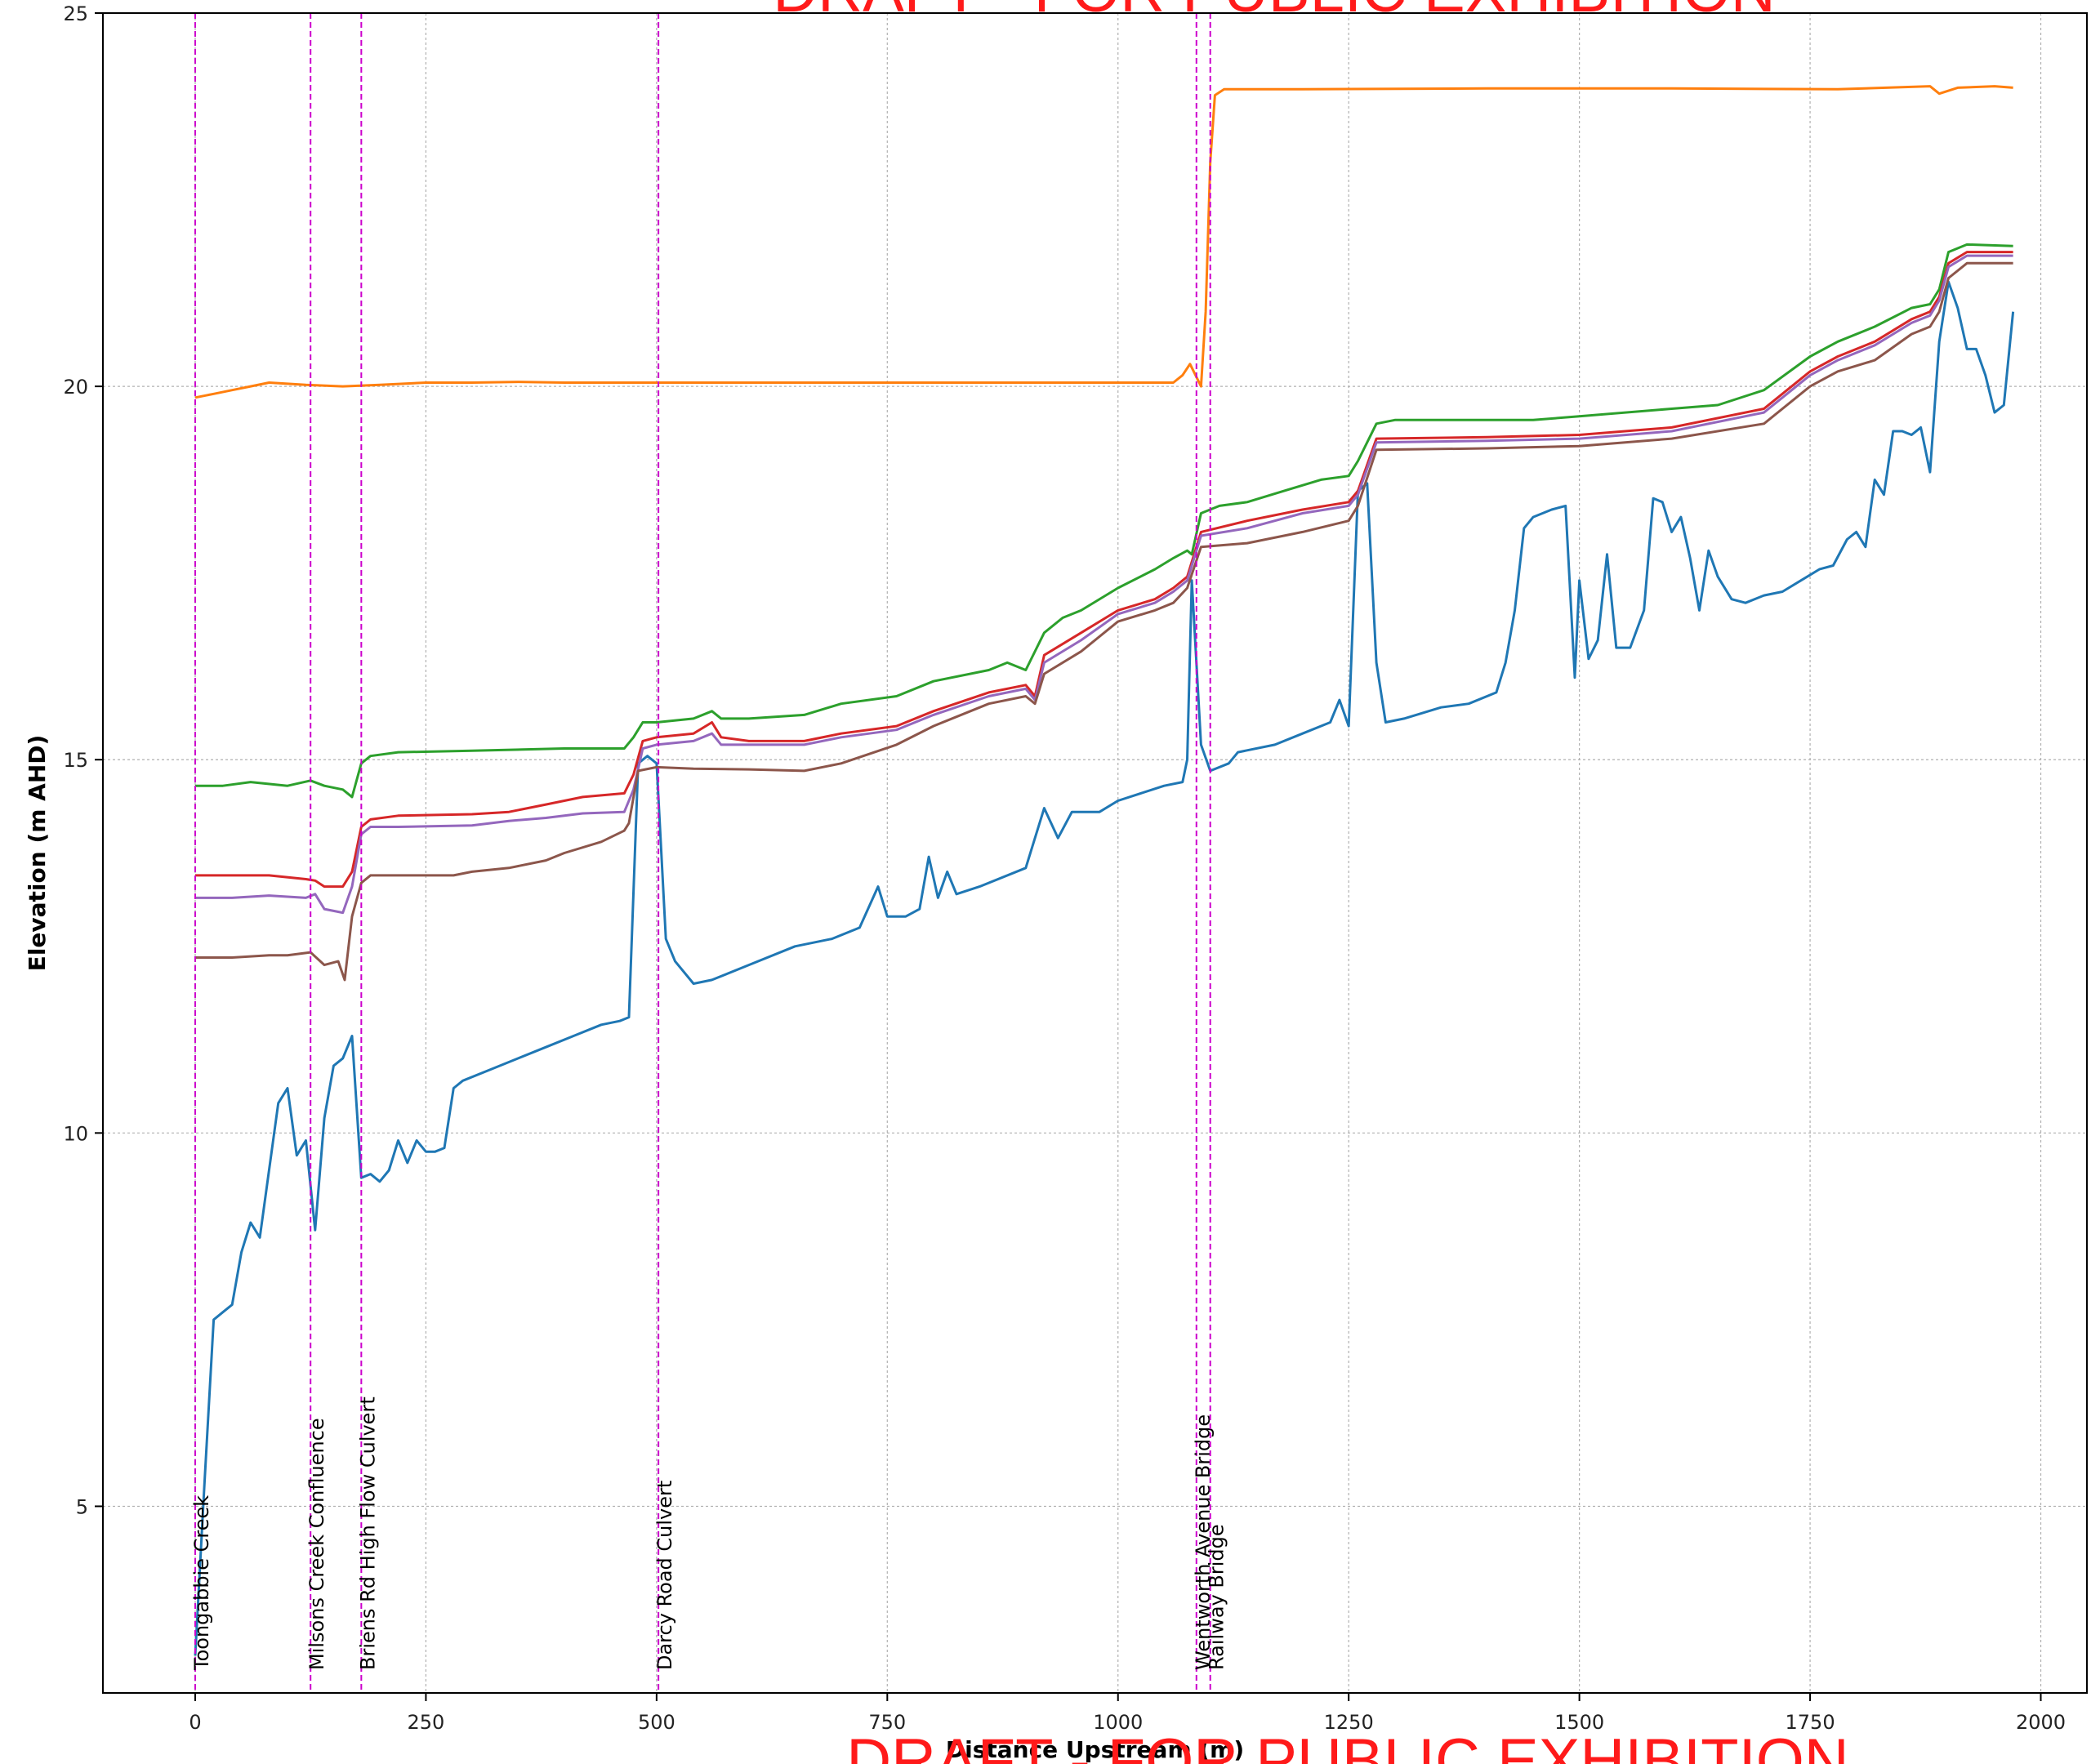  Describe the element at coordinates (426, 1723) in the screenshot. I see `x-tick-label: 250` at that location.